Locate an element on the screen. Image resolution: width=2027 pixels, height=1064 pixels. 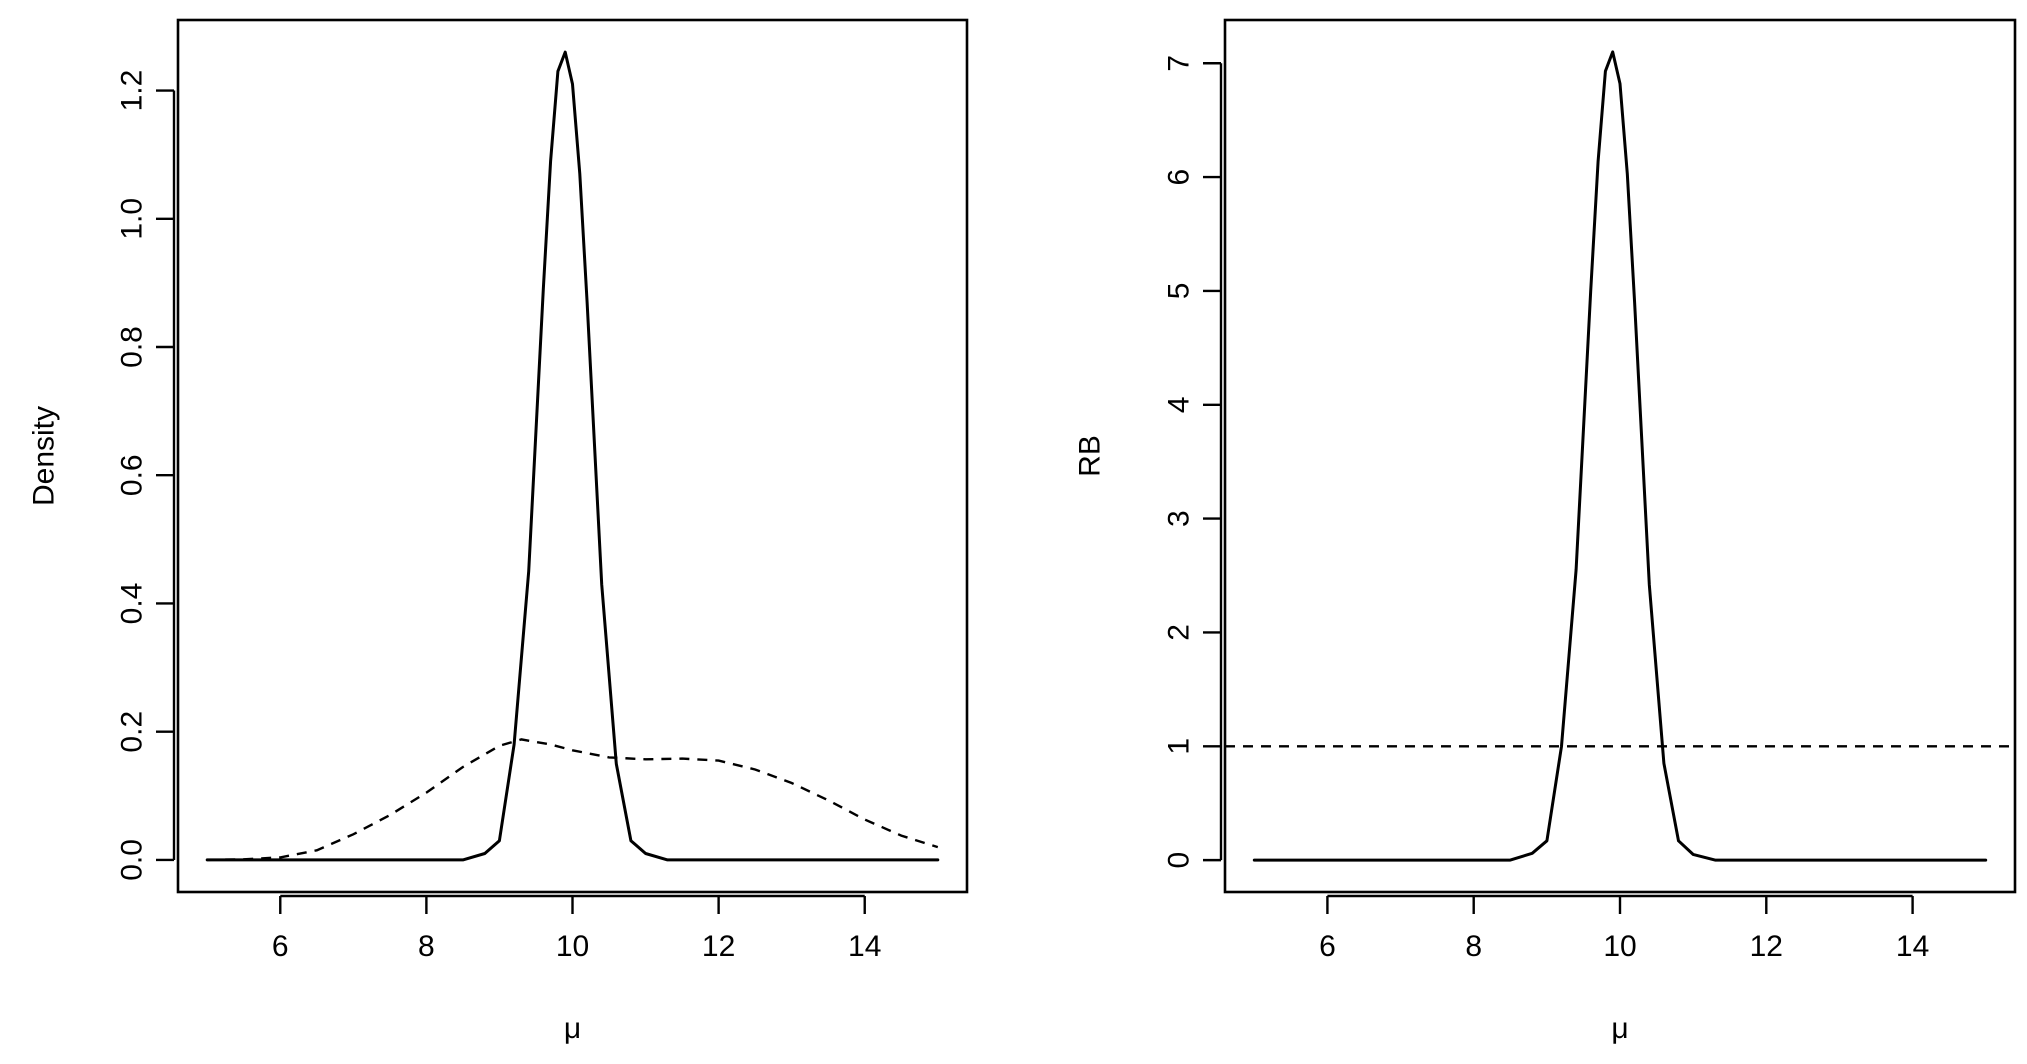
y-tick-label: 0.4 is located at coordinates (132, 604).